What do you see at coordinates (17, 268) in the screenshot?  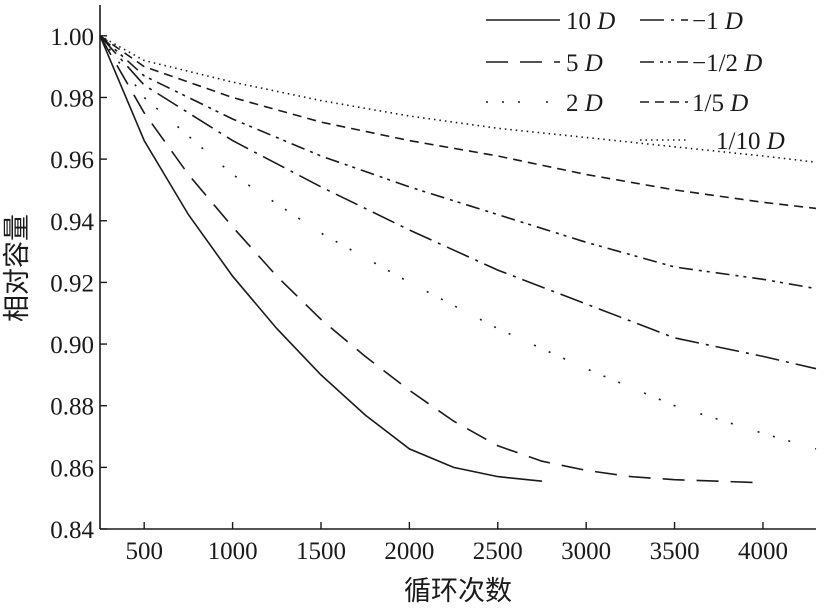 I see `y-axis-title: 相对容量` at bounding box center [17, 268].